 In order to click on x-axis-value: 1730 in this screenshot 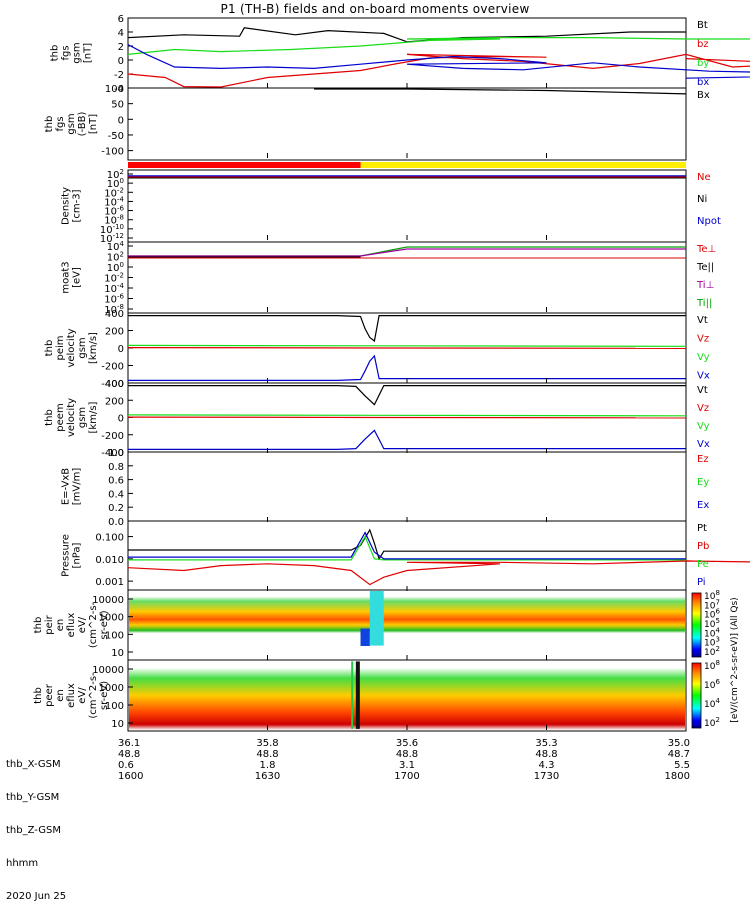, I will do `click(546, 776)`.